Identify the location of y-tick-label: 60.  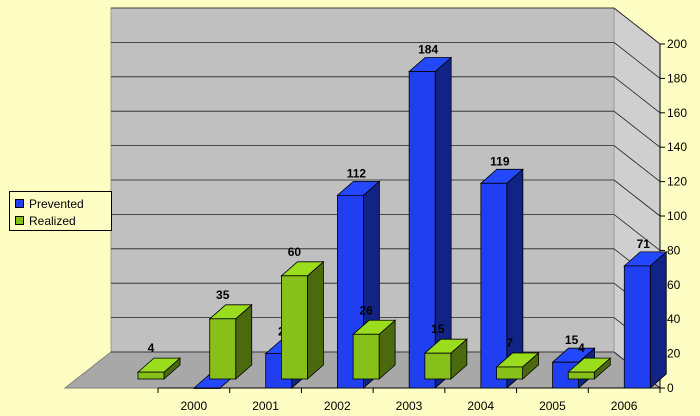
(674, 285).